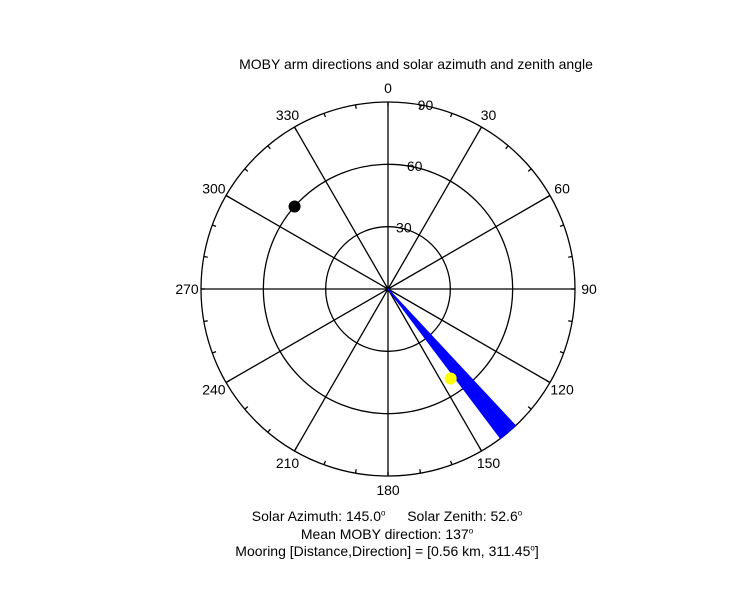  Describe the element at coordinates (426, 105) in the screenshot. I see `radial-tick-label-90: 90` at that location.